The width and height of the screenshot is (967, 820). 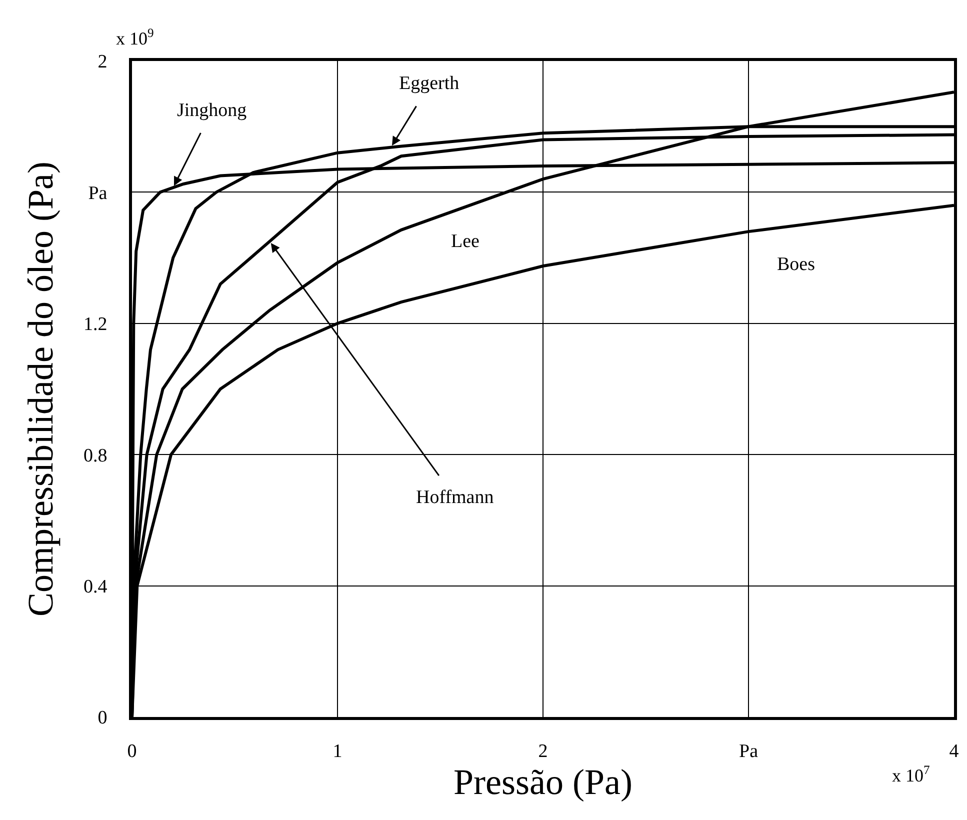 I want to click on y-tick-label: 0.8, so click(x=95, y=455).